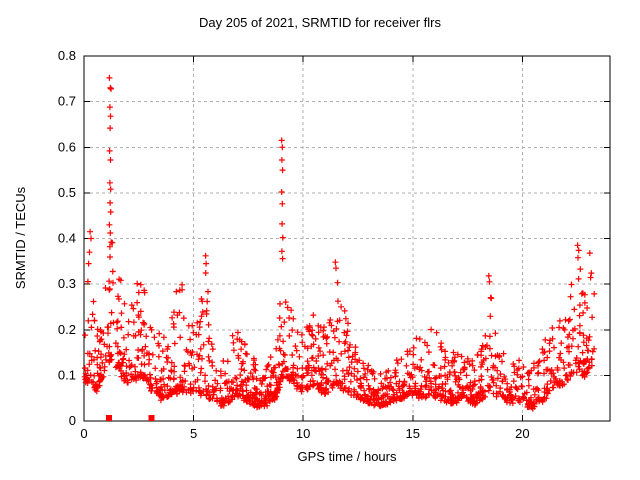 The height and width of the screenshot is (480, 640). What do you see at coordinates (72, 420) in the screenshot?
I see `y-tick-label: 0` at bounding box center [72, 420].